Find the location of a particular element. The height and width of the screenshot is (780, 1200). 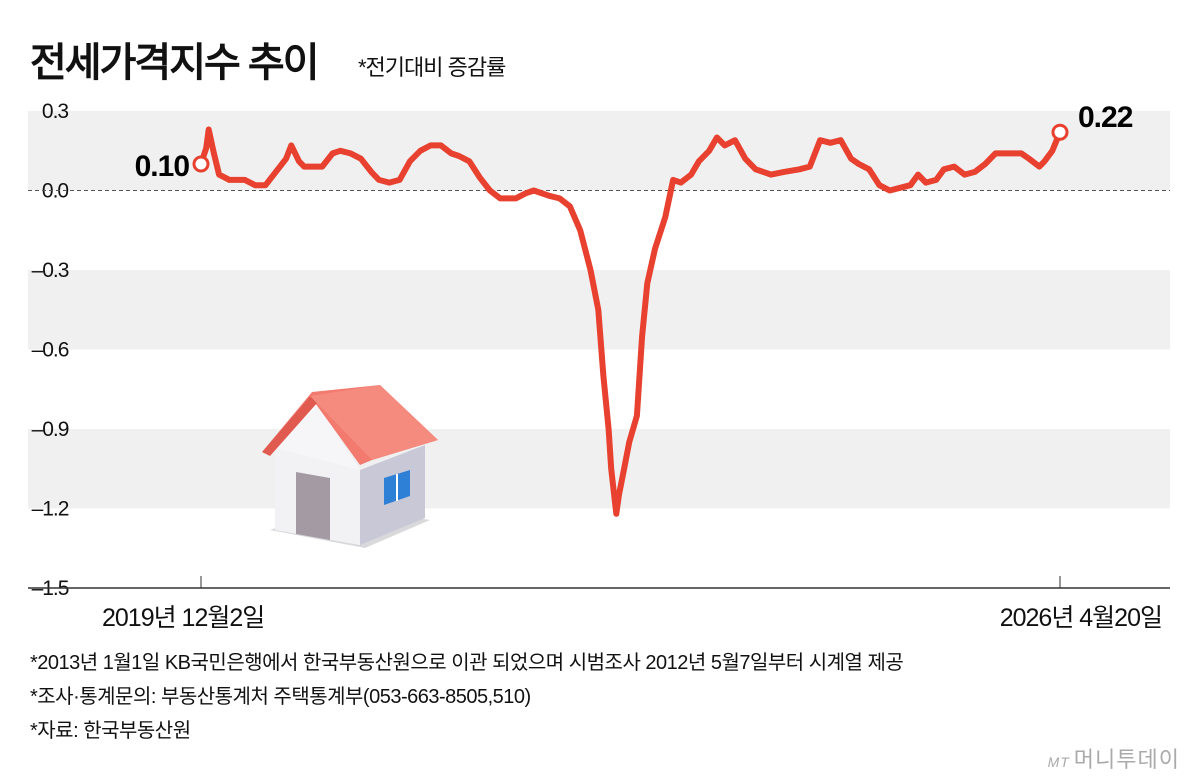

y-tick-label: 0.3 is located at coordinates (55, 111).